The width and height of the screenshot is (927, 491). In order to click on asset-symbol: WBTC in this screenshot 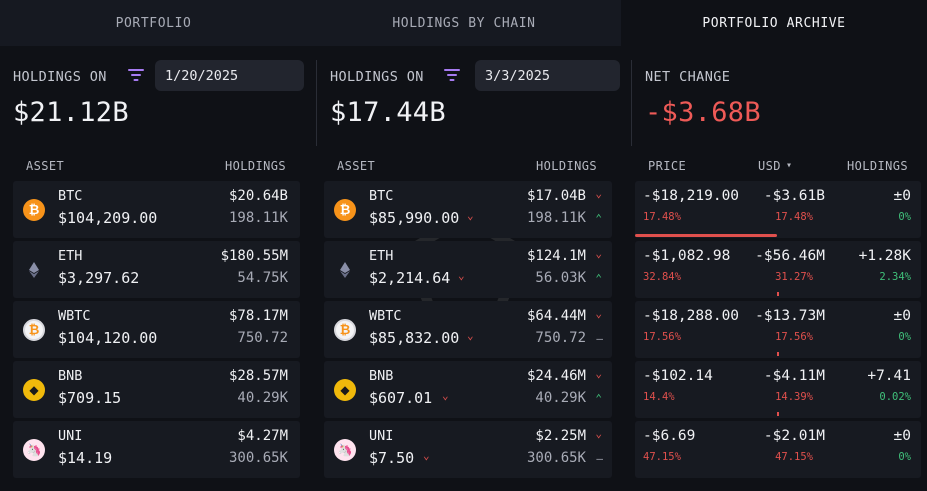, I will do `click(385, 316)`.